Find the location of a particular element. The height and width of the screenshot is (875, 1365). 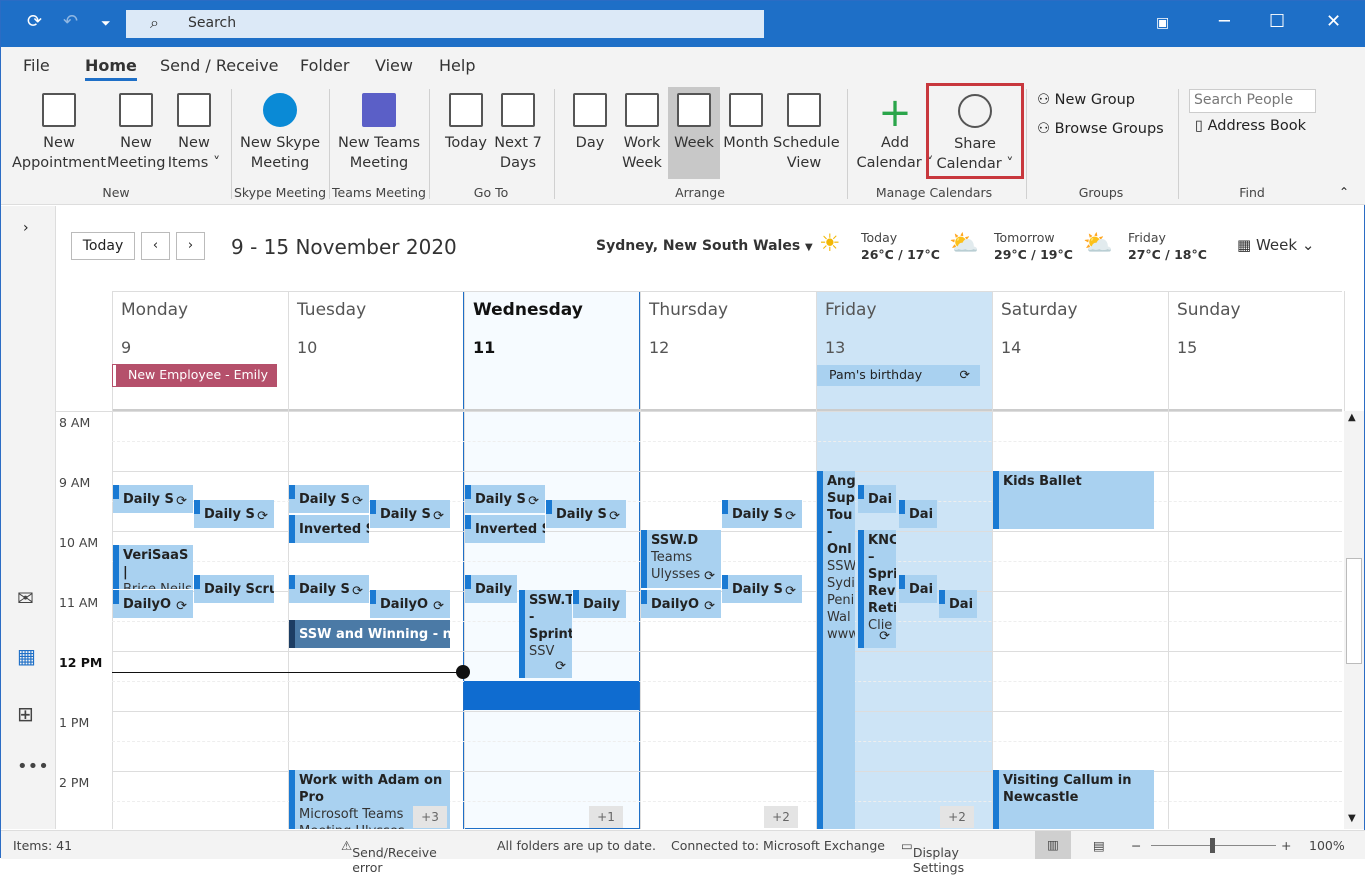

search-people-input: Search People is located at coordinates (1252, 101).